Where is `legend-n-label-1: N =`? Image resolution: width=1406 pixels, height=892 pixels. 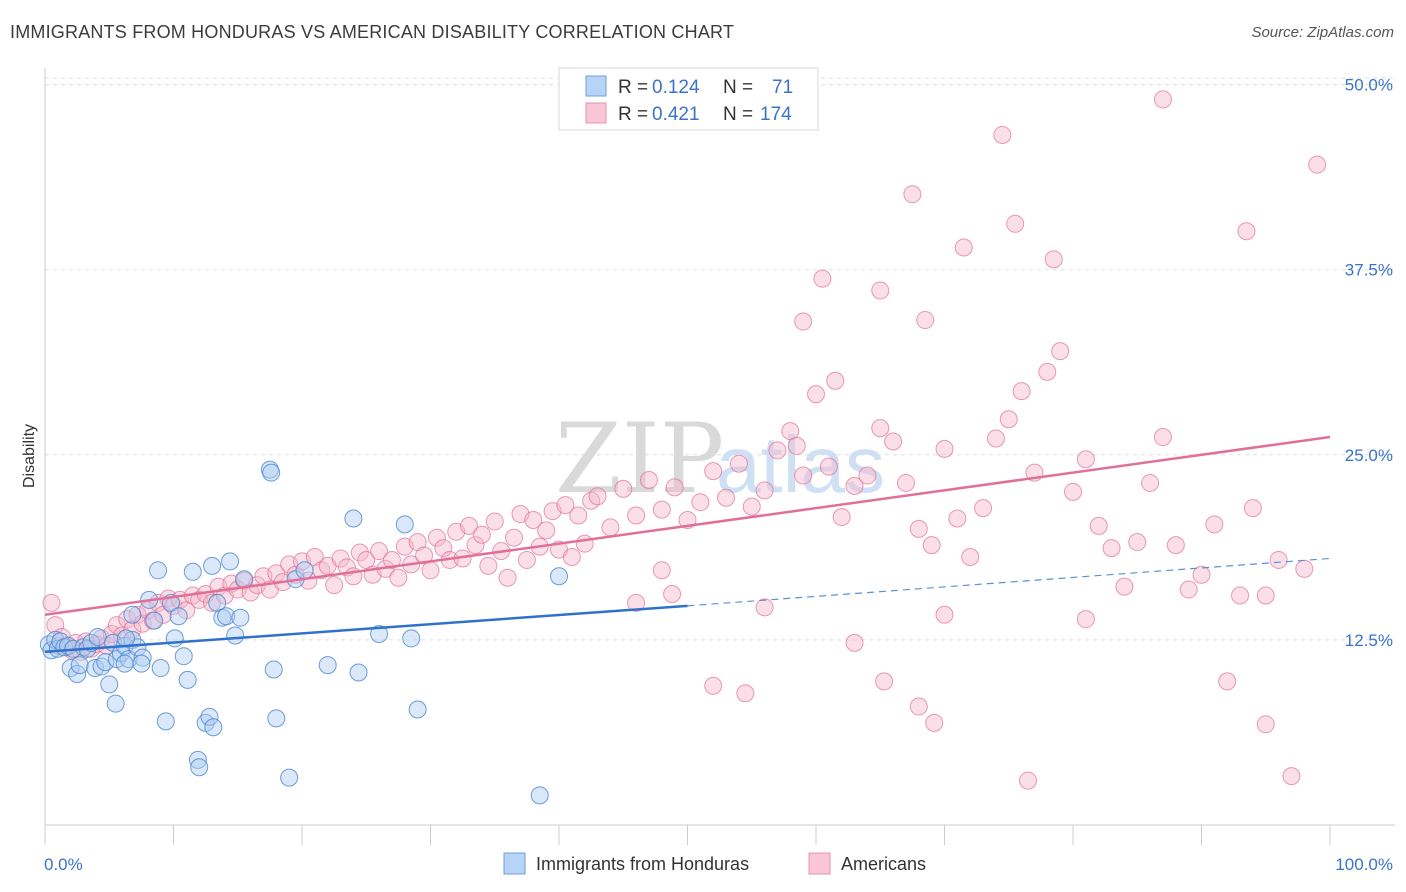
legend-n-label-1: N = is located at coordinates (738, 87).